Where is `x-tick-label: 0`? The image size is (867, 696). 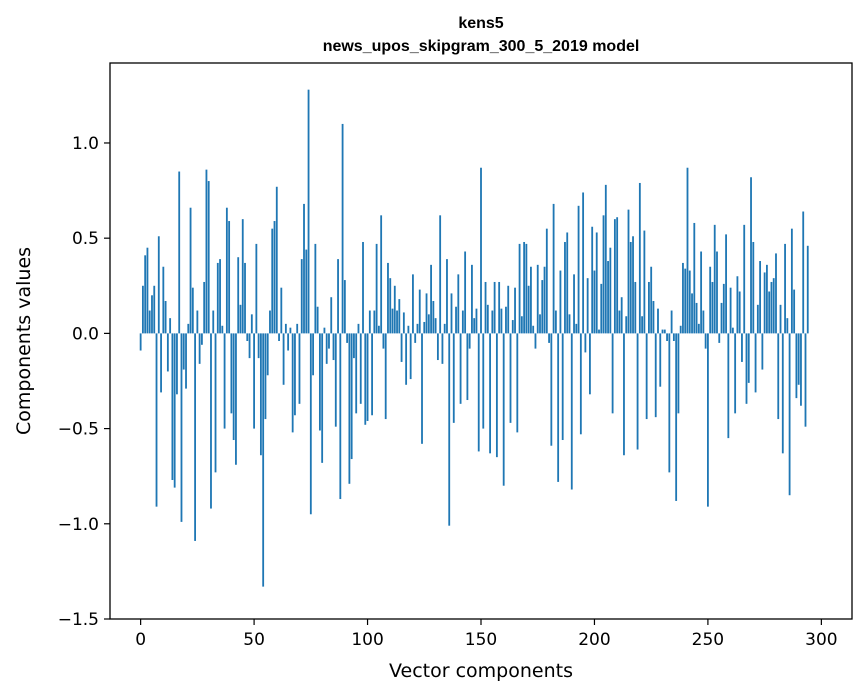
x-tick-label: 0 is located at coordinates (140, 640).